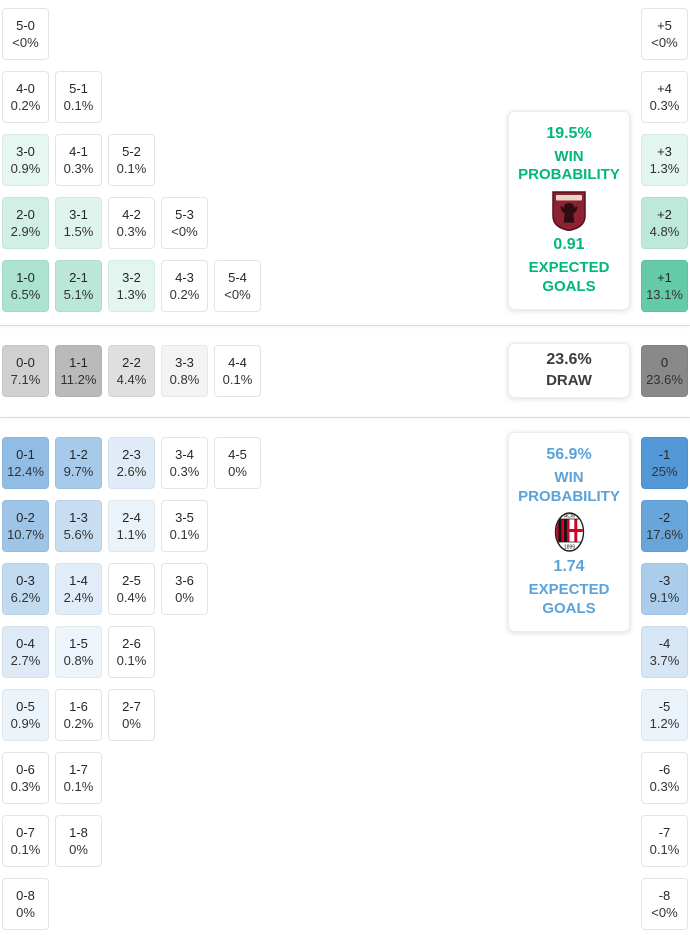  Describe the element at coordinates (664, 589) in the screenshot. I see `goal-diff-cell--3: -3 9.1%` at that location.